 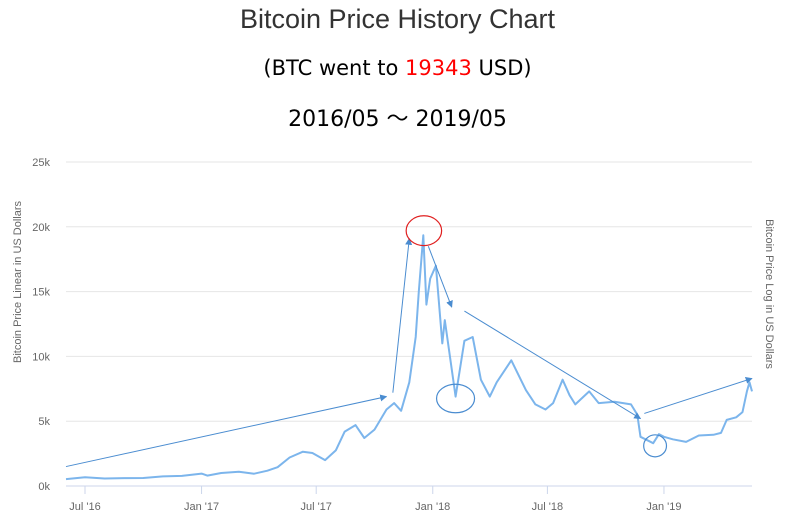 I want to click on y-axis: 0k 5k 10k 15k 20k 25k, so click(x=41, y=325).